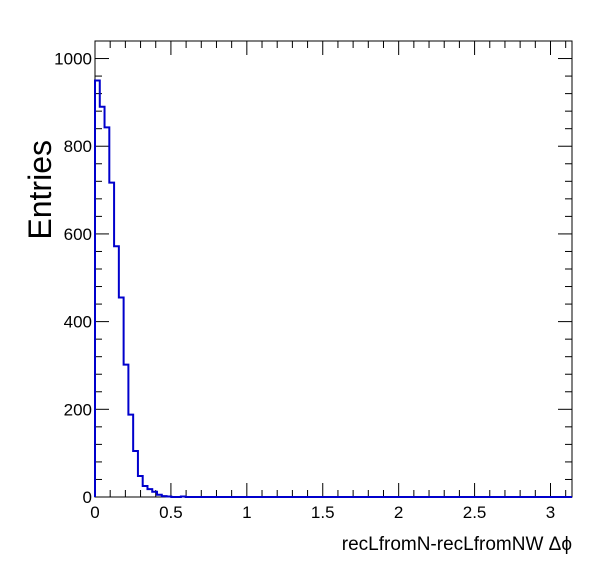 The height and width of the screenshot is (572, 596). What do you see at coordinates (94, 512) in the screenshot?
I see `x-tick-label: 0` at bounding box center [94, 512].